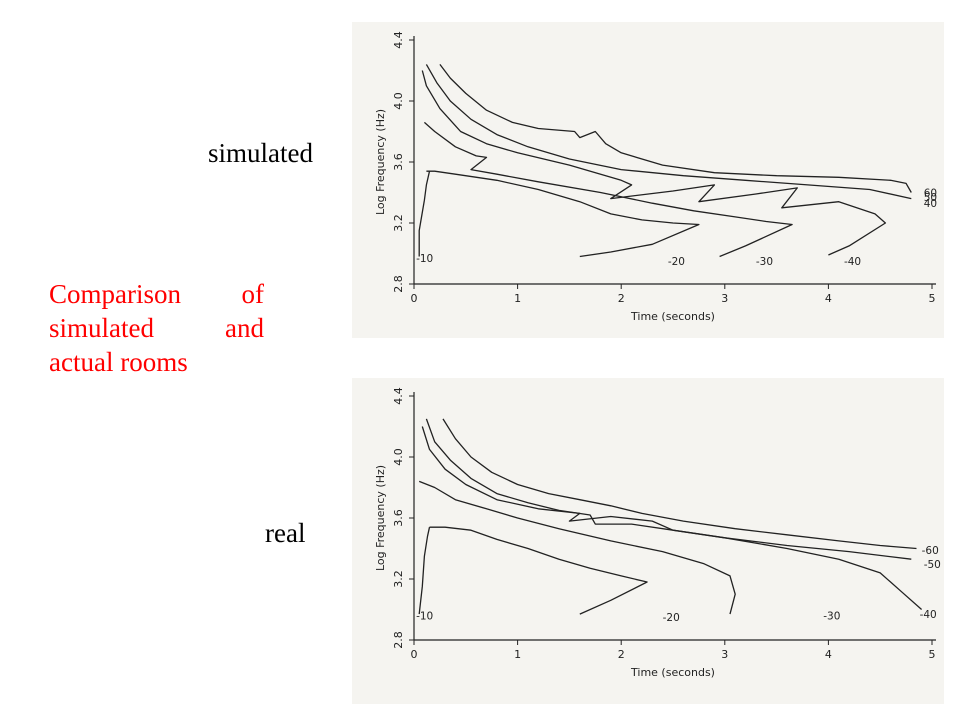  I want to click on caption-line-3: actual rooms, so click(118, 362).